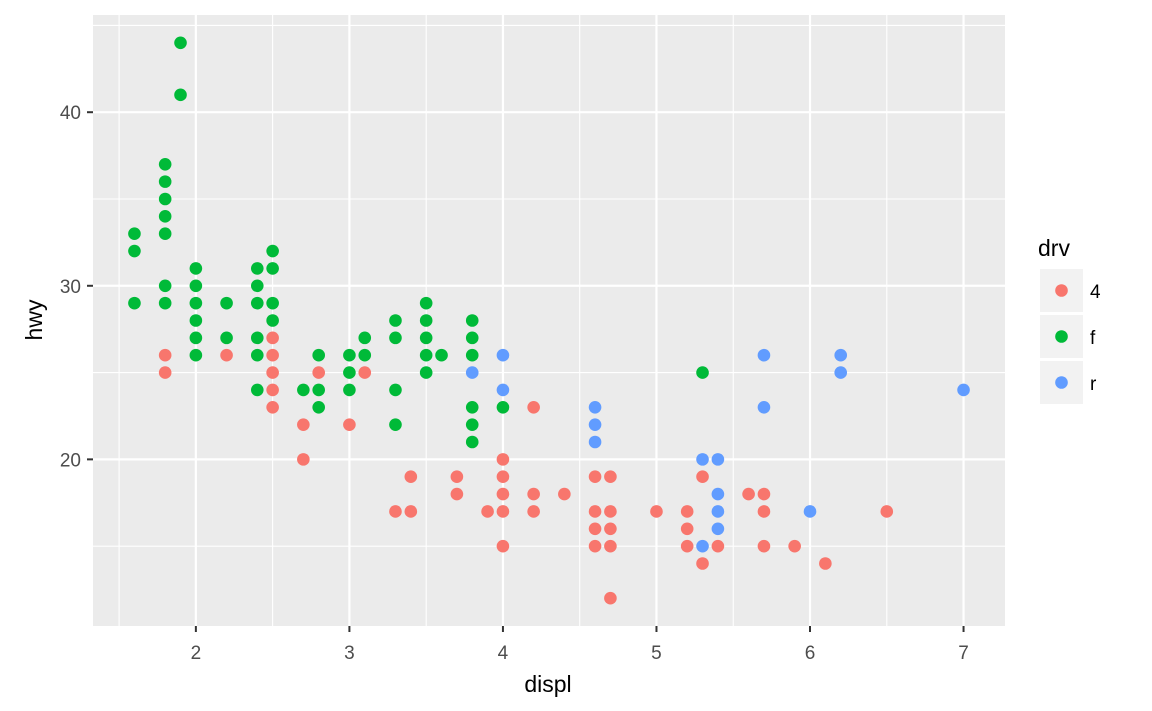 The width and height of the screenshot is (1152, 711). What do you see at coordinates (1061, 382) in the screenshot?
I see `legend-marker-r` at bounding box center [1061, 382].